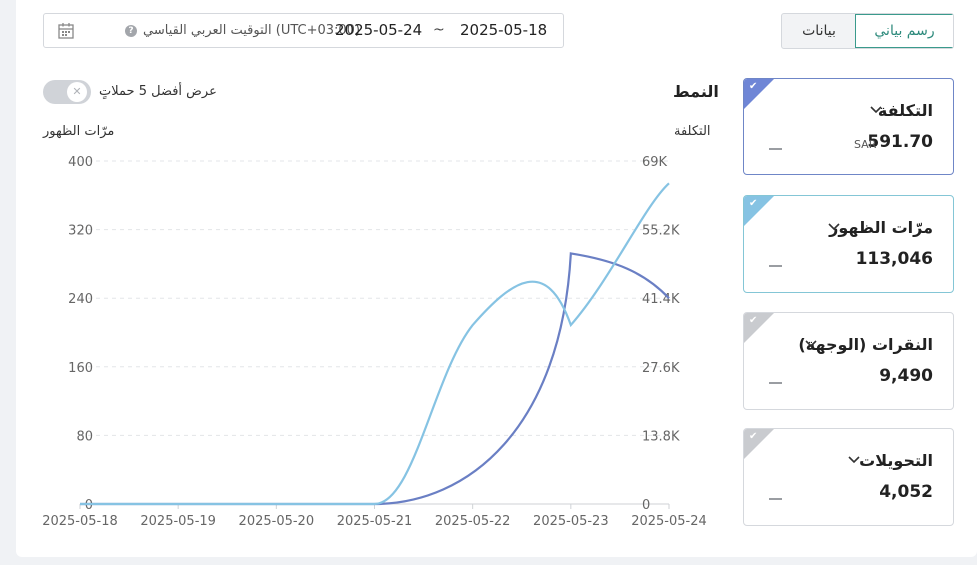  I want to click on metric-card-conversions: ✔ التحويلات 4,052, so click(848, 477).